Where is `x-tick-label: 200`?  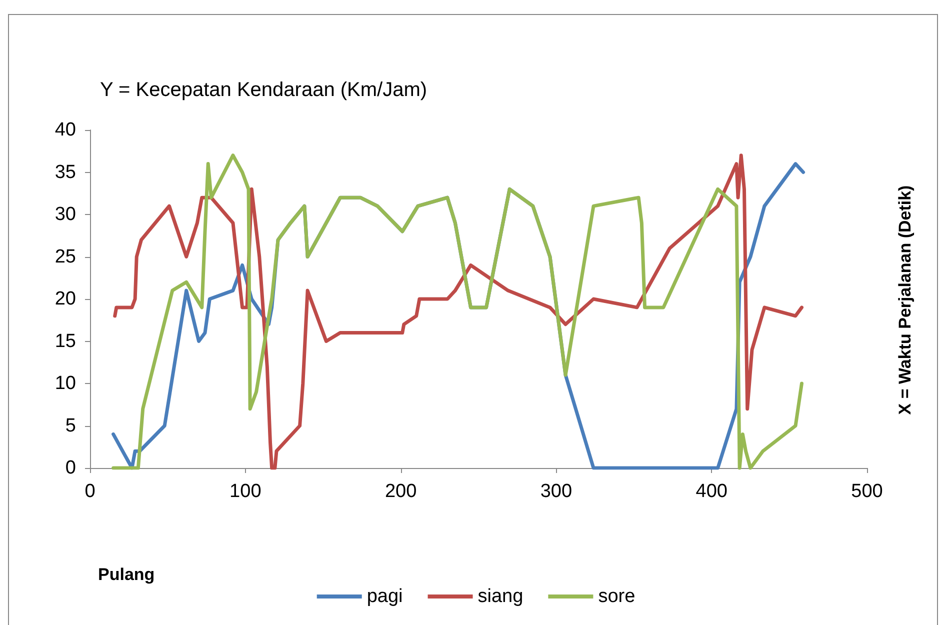
x-tick-label: 200 is located at coordinates (400, 491).